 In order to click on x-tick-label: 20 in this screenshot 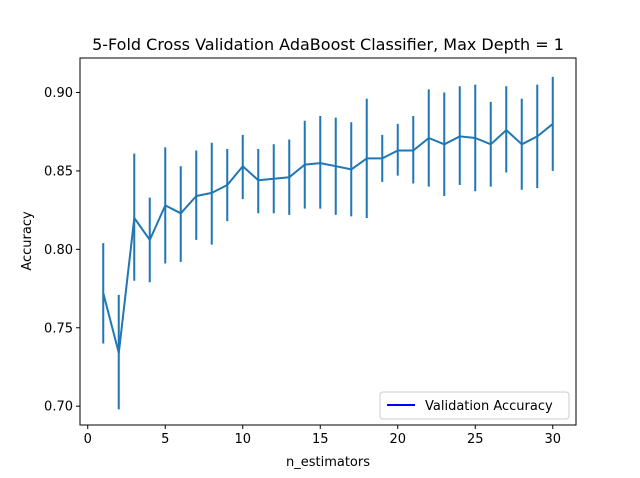, I will do `click(397, 439)`.